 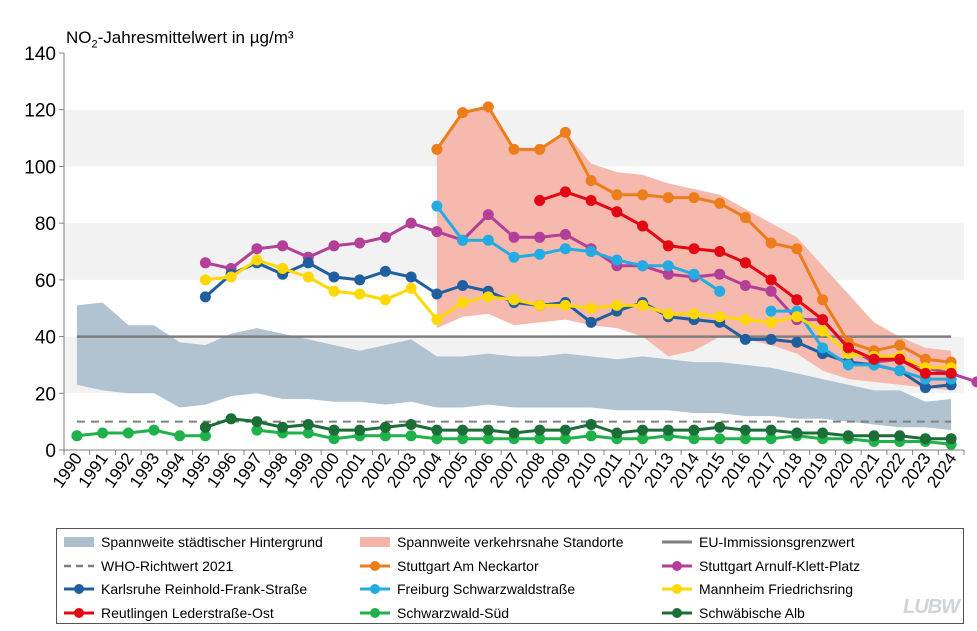 I want to click on data-point-2003, so click(x=411, y=223).